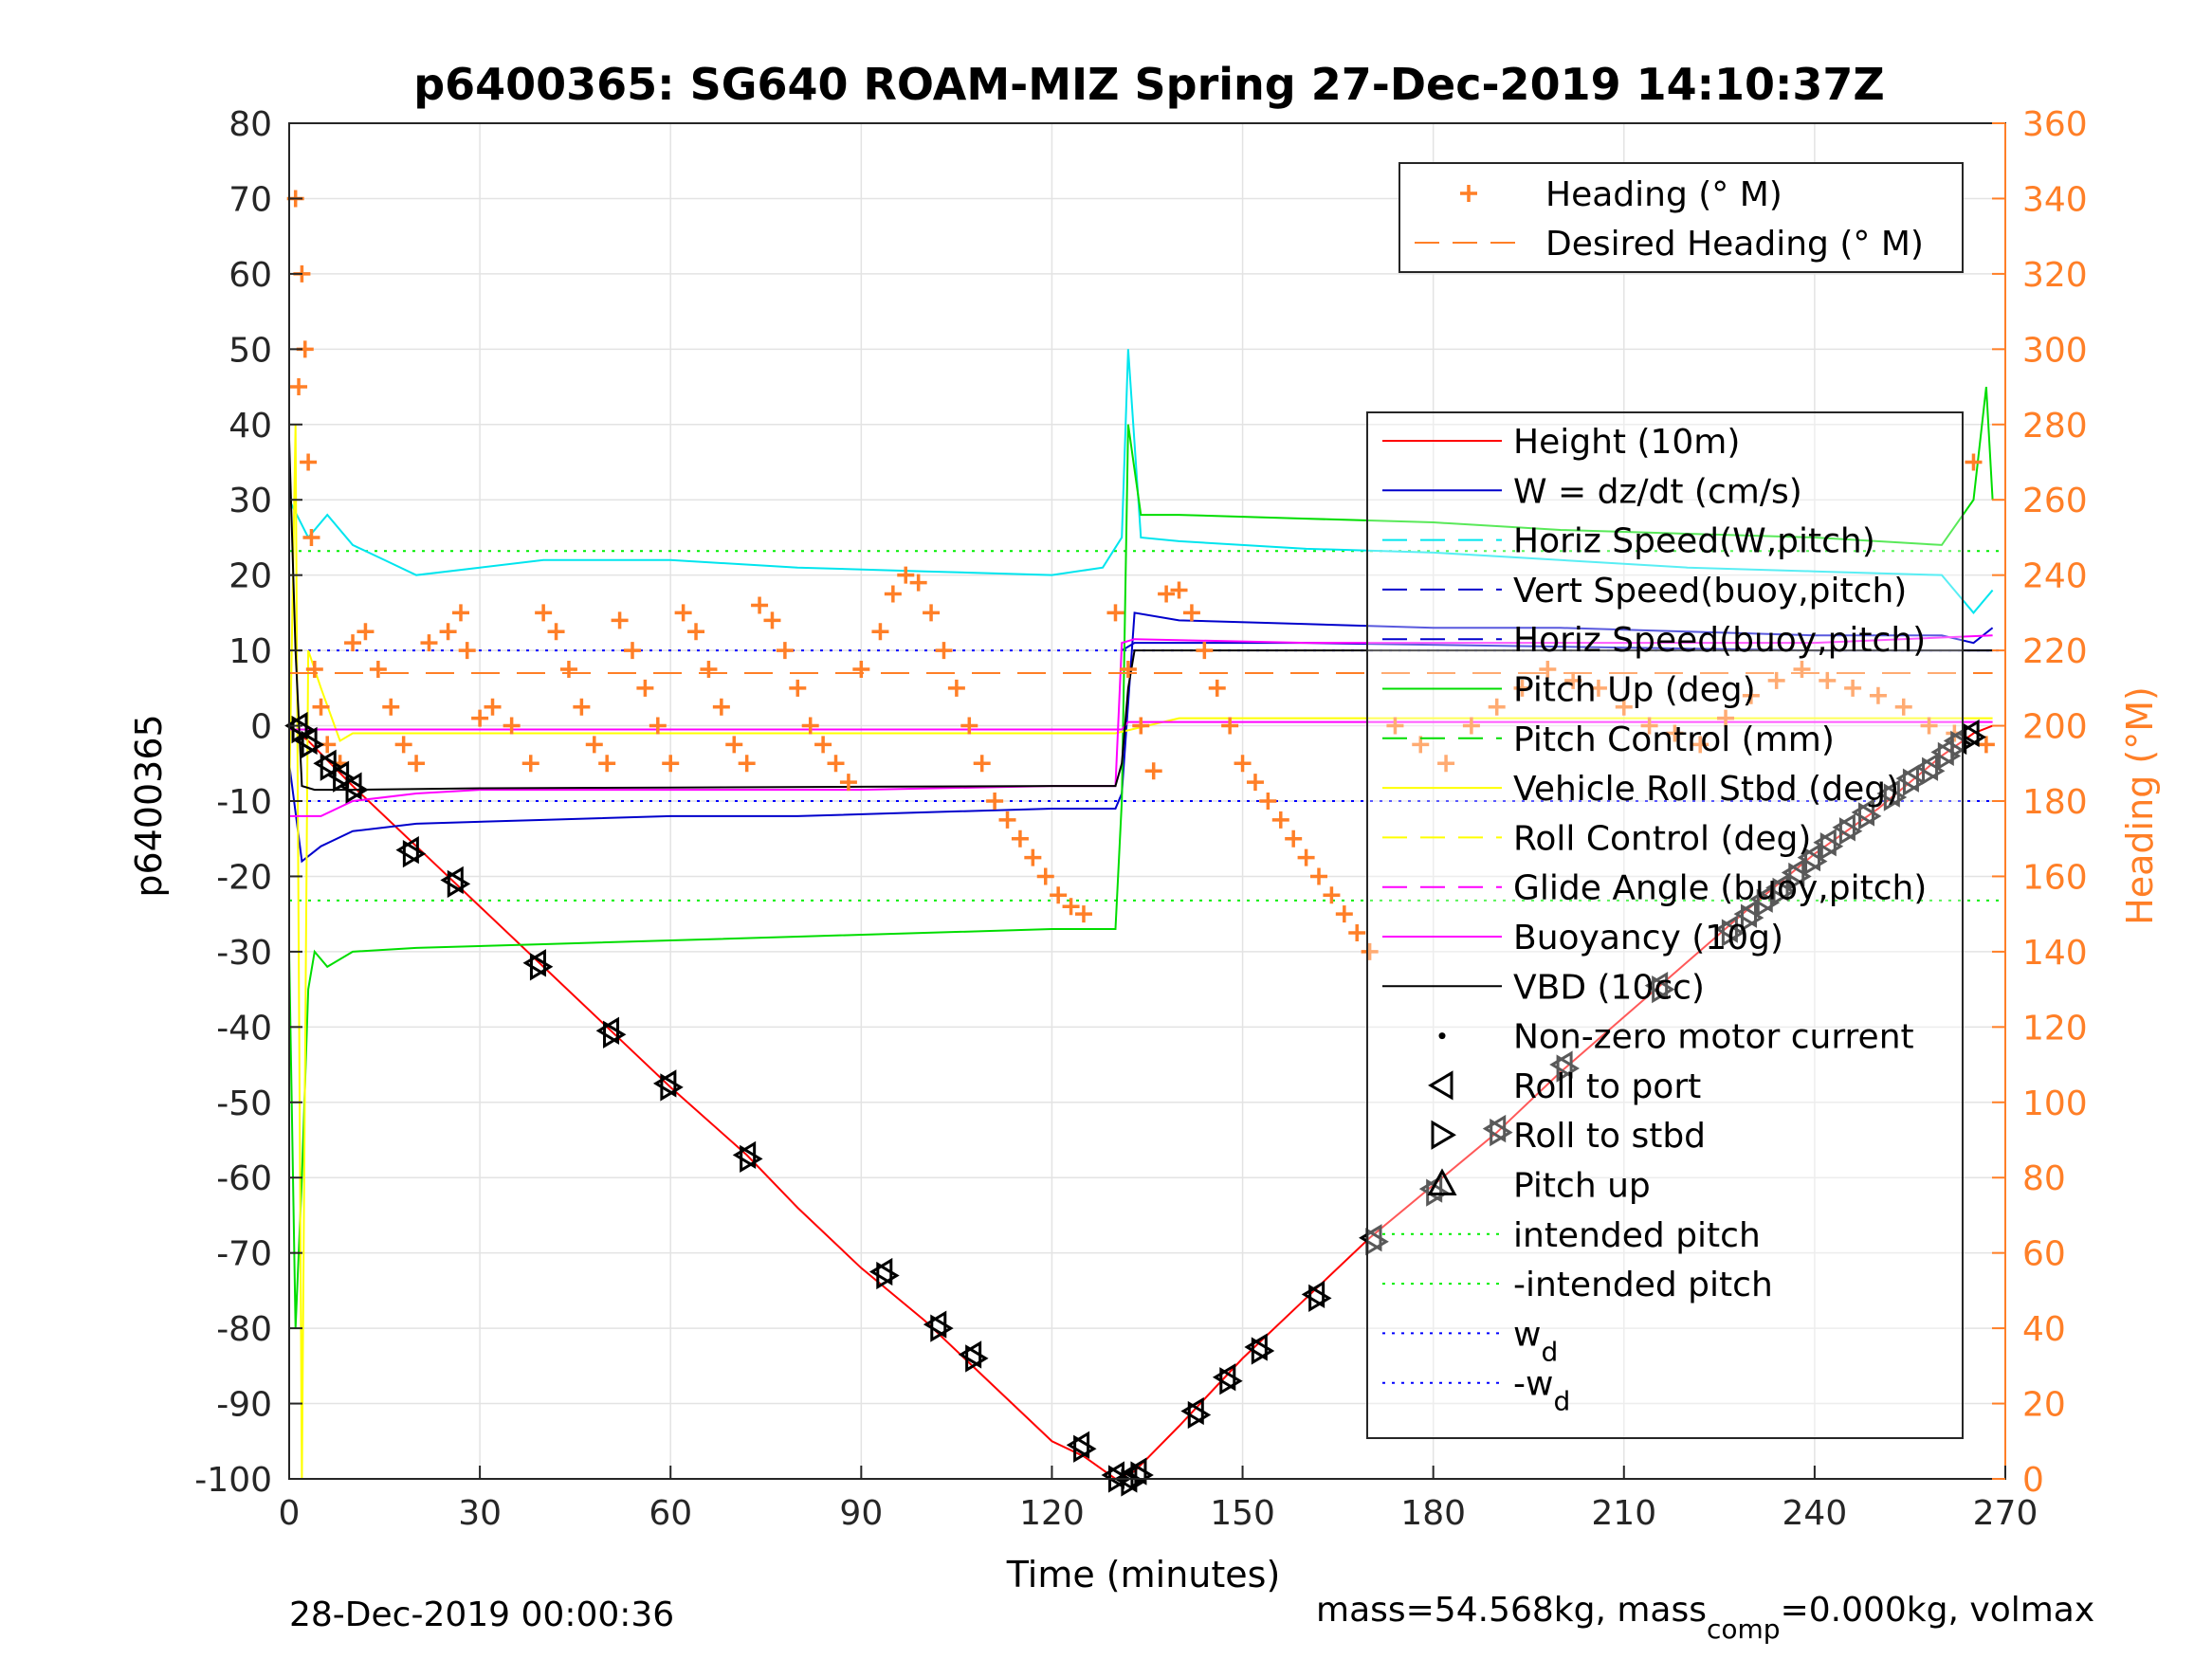  Describe the element at coordinates (250, 501) in the screenshot. I see `y-tick-label: 30` at that location.